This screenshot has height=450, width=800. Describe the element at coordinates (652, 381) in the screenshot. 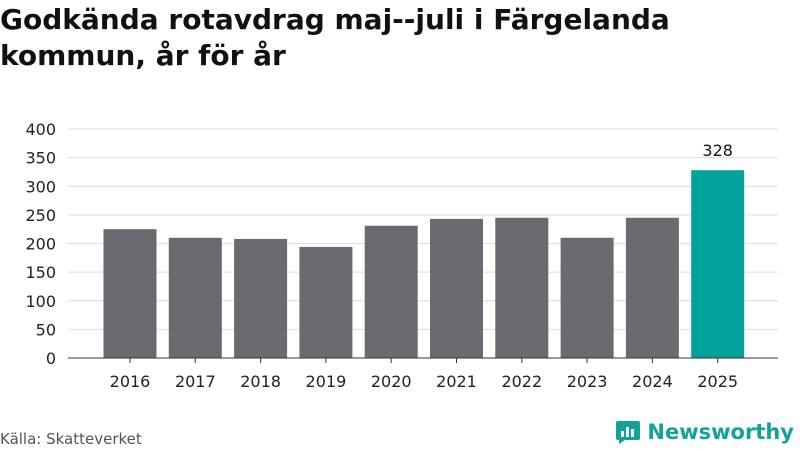

I see `x-tick-label: 2024` at that location.